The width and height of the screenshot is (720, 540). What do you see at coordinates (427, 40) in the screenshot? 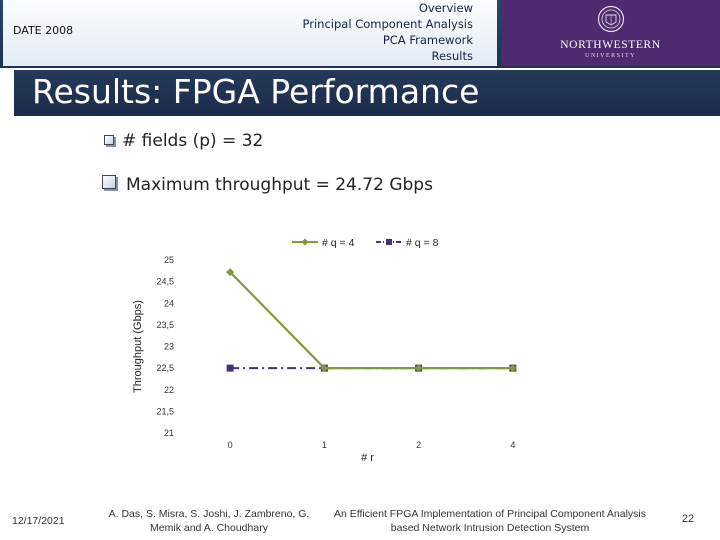
I see `nav-item-framework: PCA Framework` at bounding box center [427, 40].